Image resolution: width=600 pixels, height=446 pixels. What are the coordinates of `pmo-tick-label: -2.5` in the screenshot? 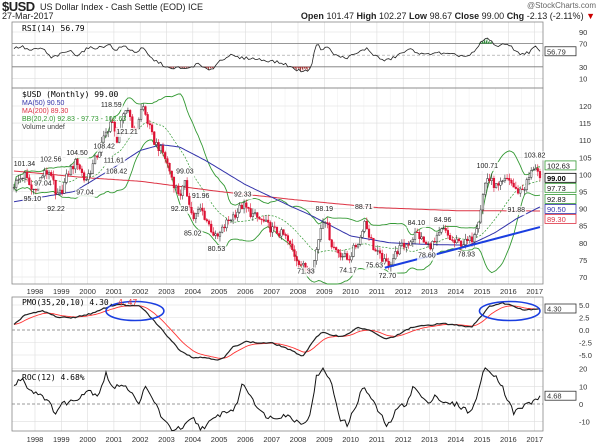 It's located at (585, 343).